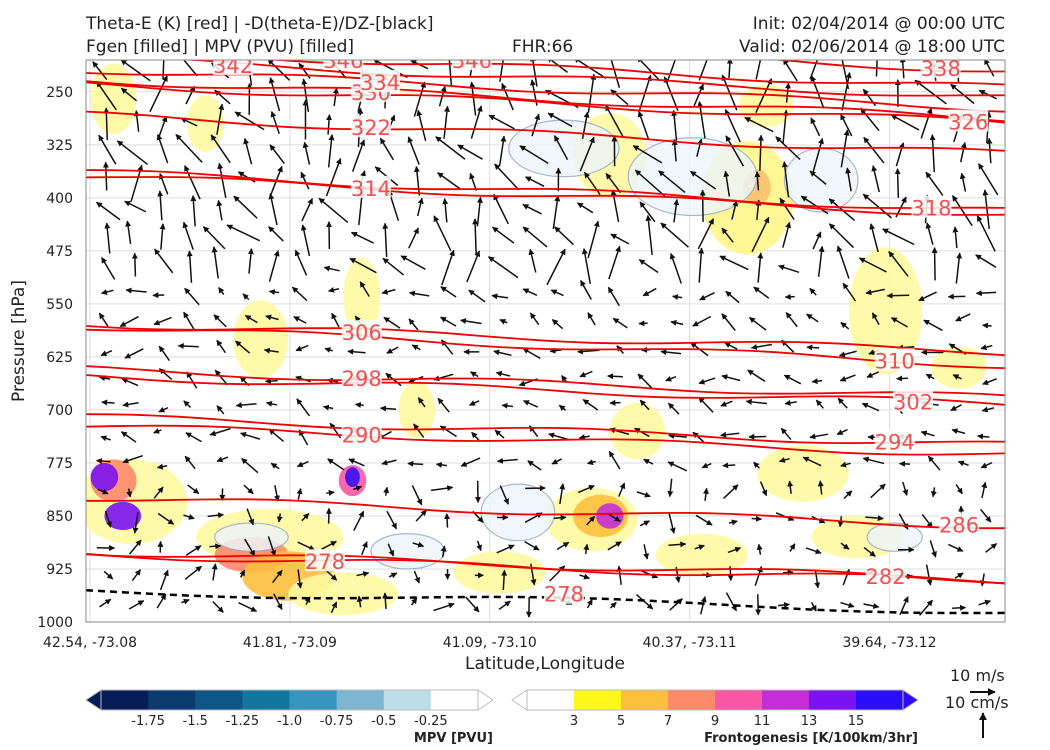  I want to click on forecast-hour: FHR:66, so click(543, 47).